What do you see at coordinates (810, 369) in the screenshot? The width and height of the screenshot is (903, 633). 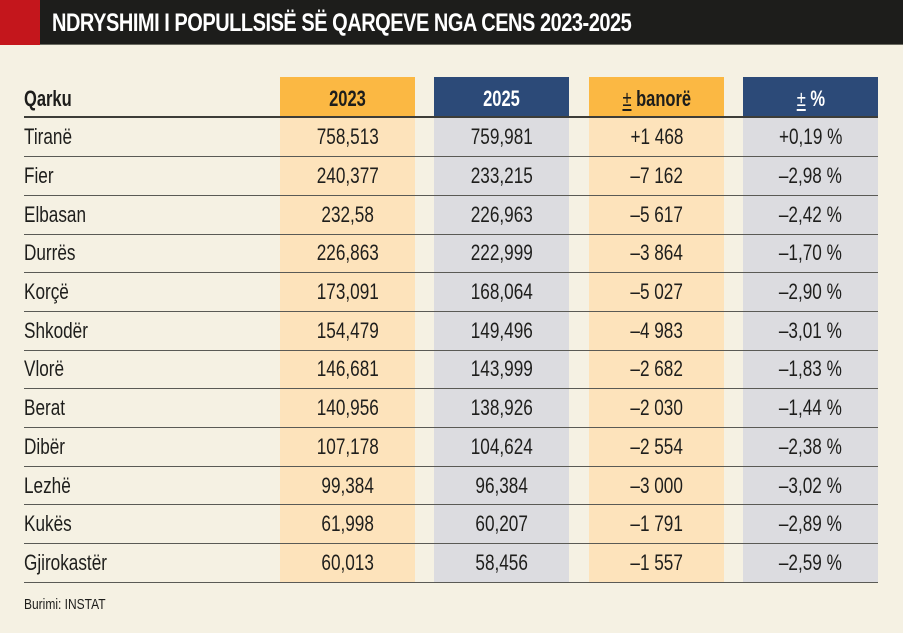 I see `cell-percent-value: –1,83 %` at bounding box center [810, 369].